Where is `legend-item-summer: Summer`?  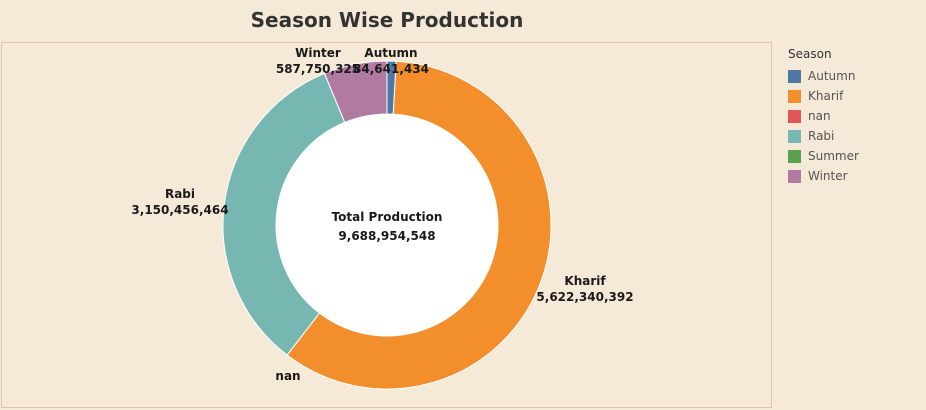
legend-item-summer: Summer is located at coordinates (853, 156).